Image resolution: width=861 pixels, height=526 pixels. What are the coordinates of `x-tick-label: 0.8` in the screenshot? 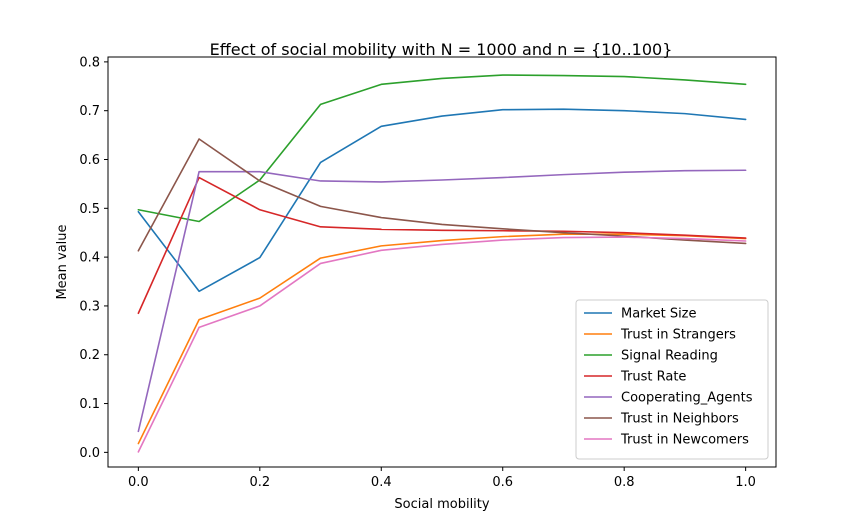 It's located at (624, 482).